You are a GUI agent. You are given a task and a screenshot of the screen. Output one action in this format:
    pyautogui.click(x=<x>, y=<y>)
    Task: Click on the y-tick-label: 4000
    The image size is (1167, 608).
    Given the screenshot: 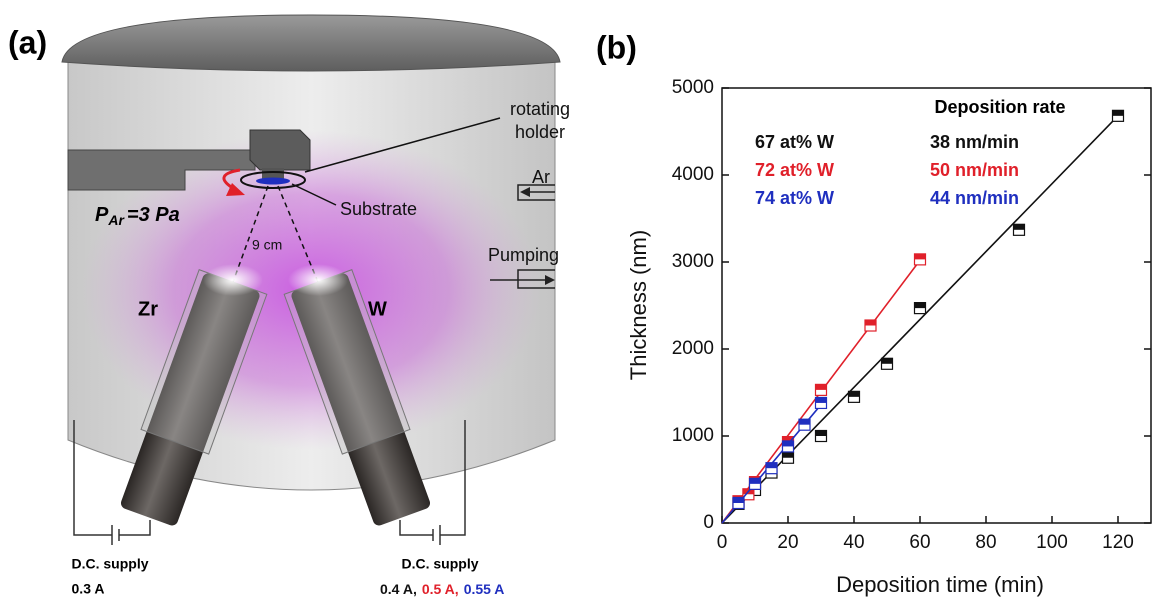 What is the action you would take?
    pyautogui.click(x=693, y=174)
    